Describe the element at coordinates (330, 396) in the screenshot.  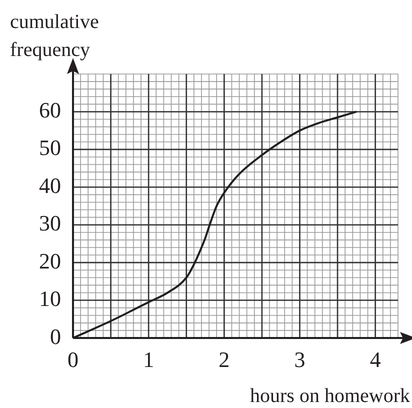
I see `x-axis-title: hours on homework` at that location.